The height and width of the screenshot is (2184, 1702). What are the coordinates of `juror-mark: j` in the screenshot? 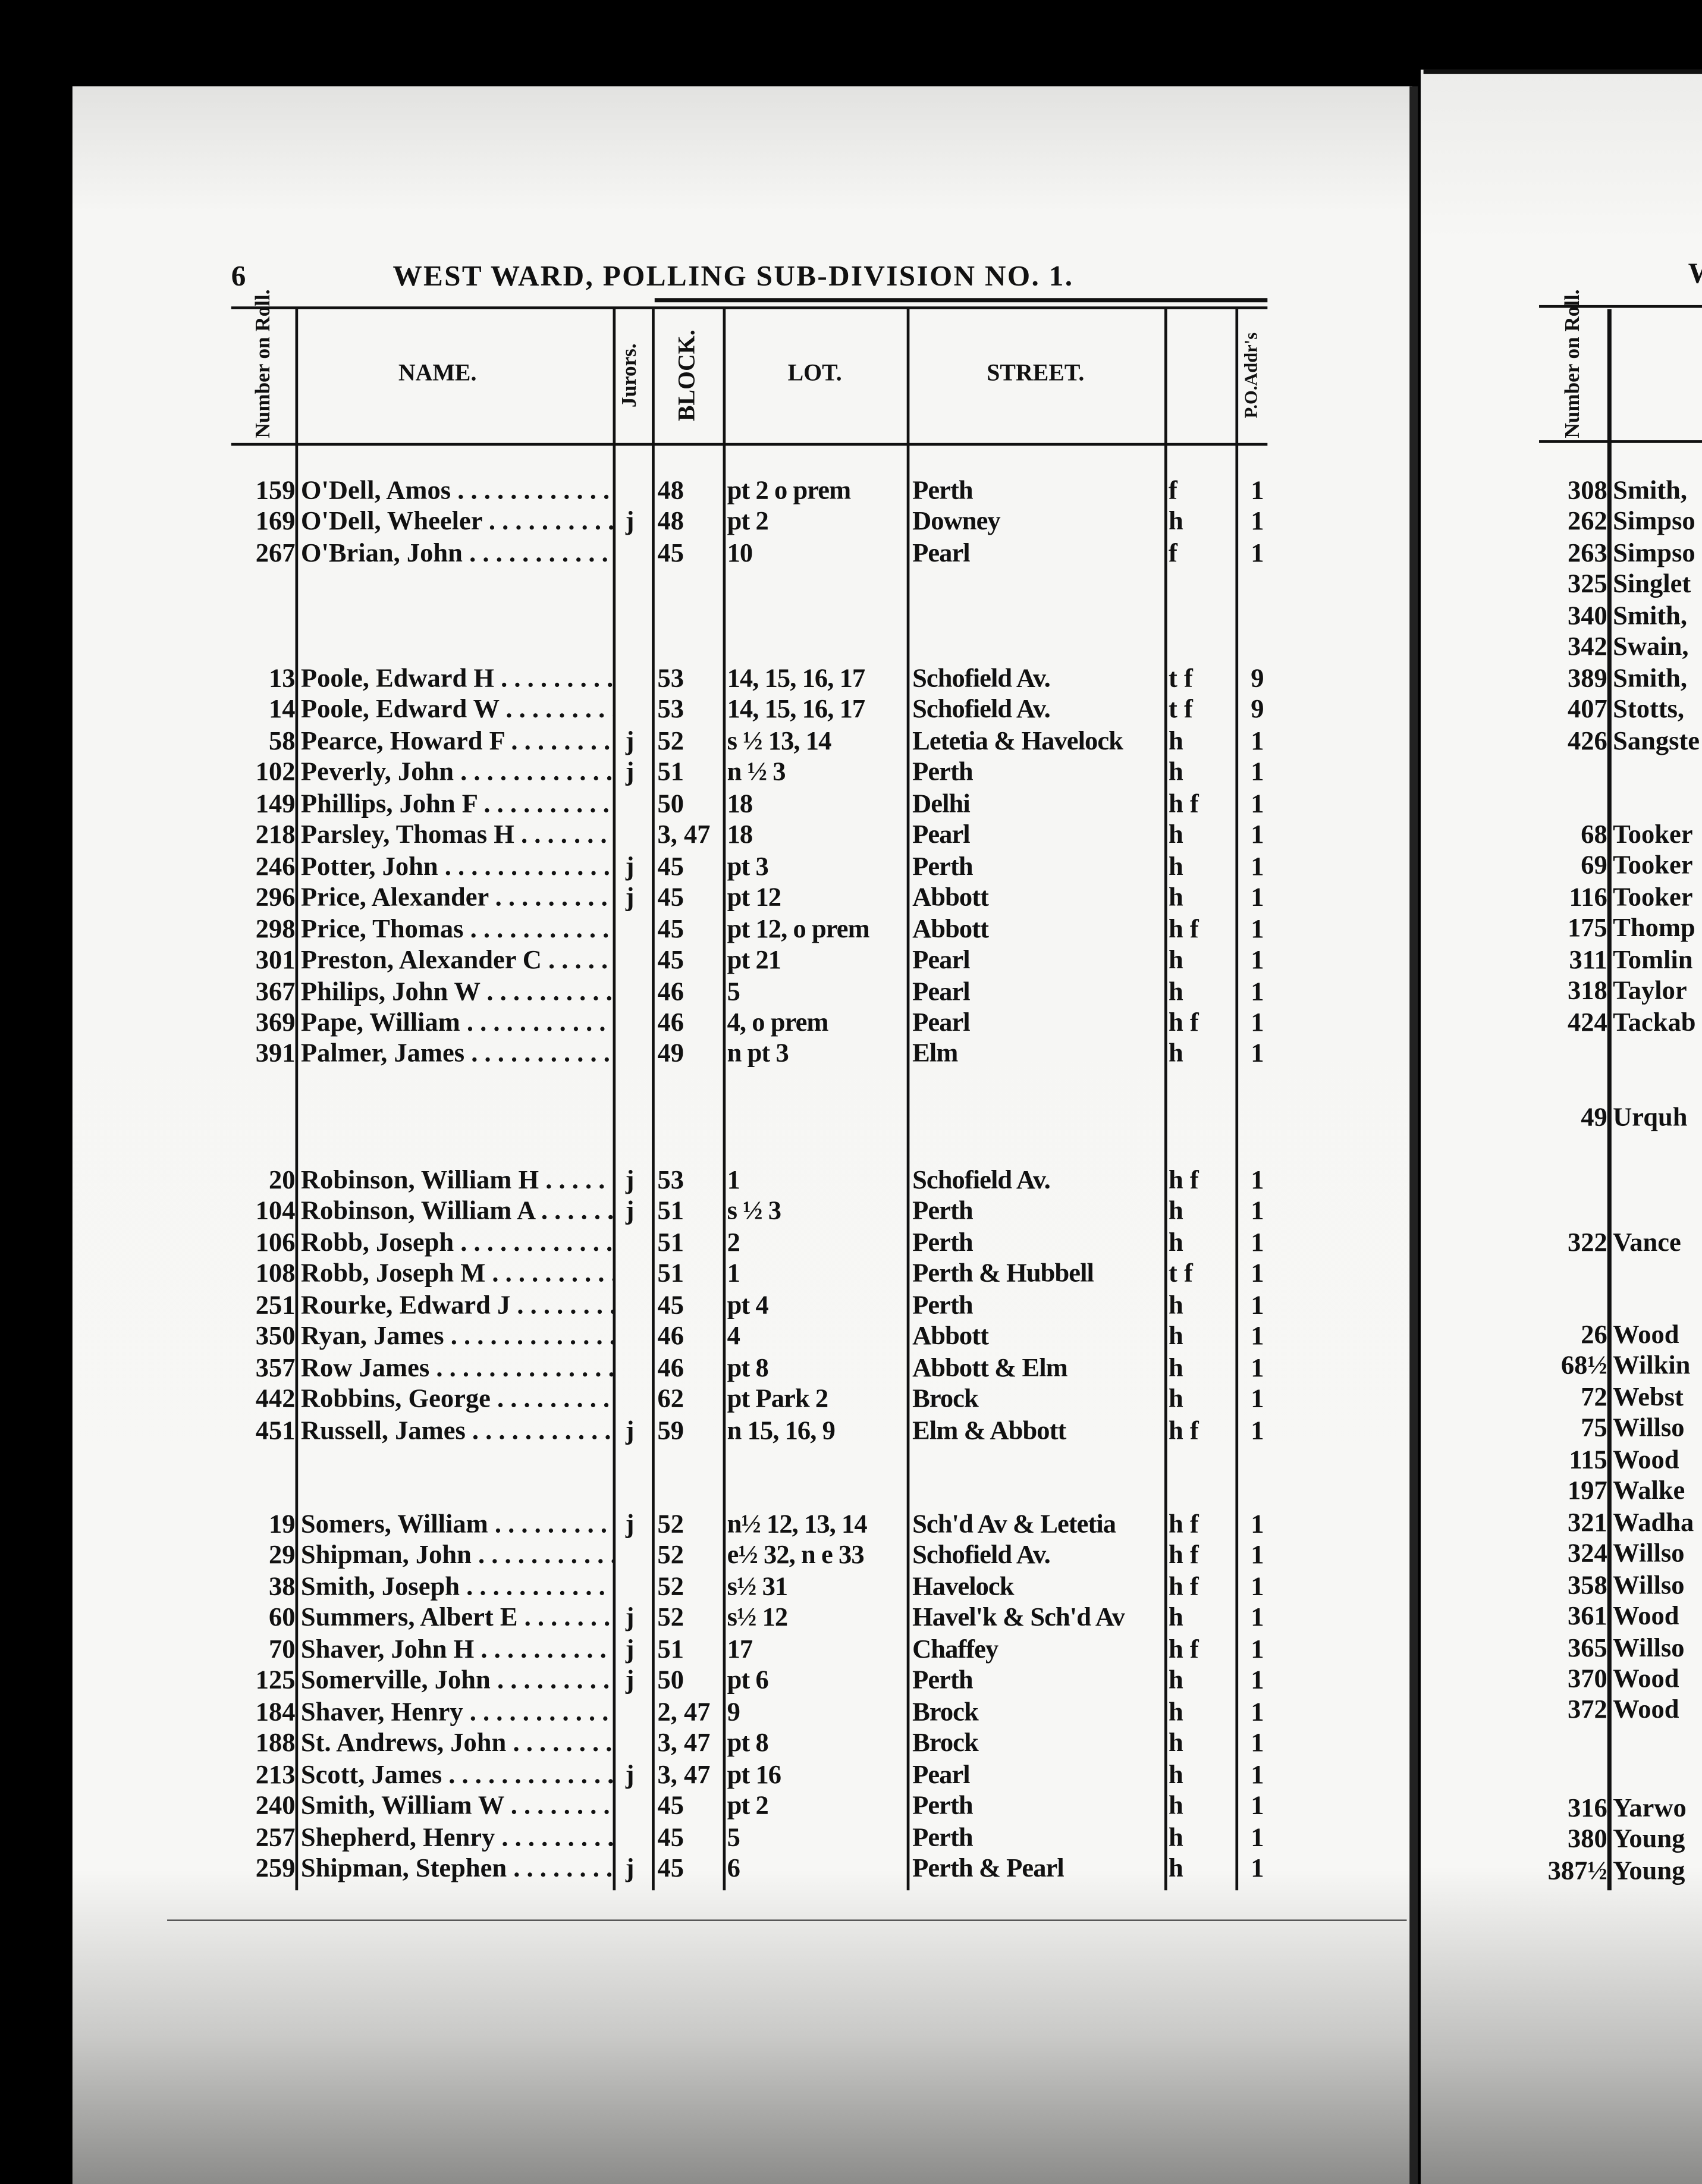 It's located at (630, 1775).